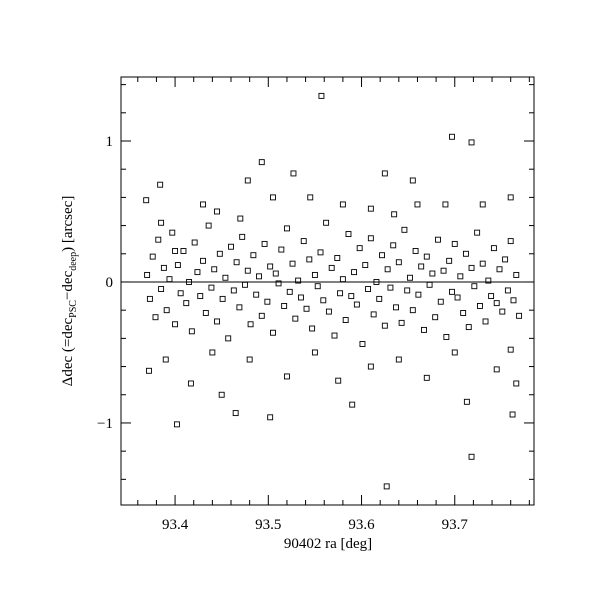  Describe the element at coordinates (69, 291) in the screenshot. I see `y-axis-label: Δdec (=decPSC−decdeep) [arcsec]` at that location.